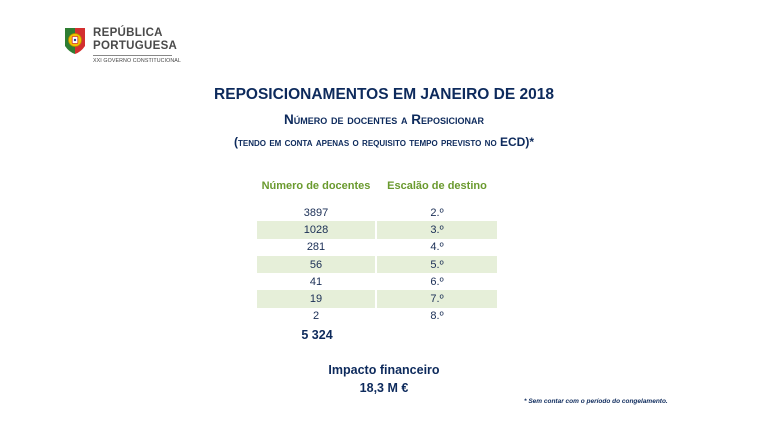  I want to click on cell-docentes: 281, so click(317, 247).